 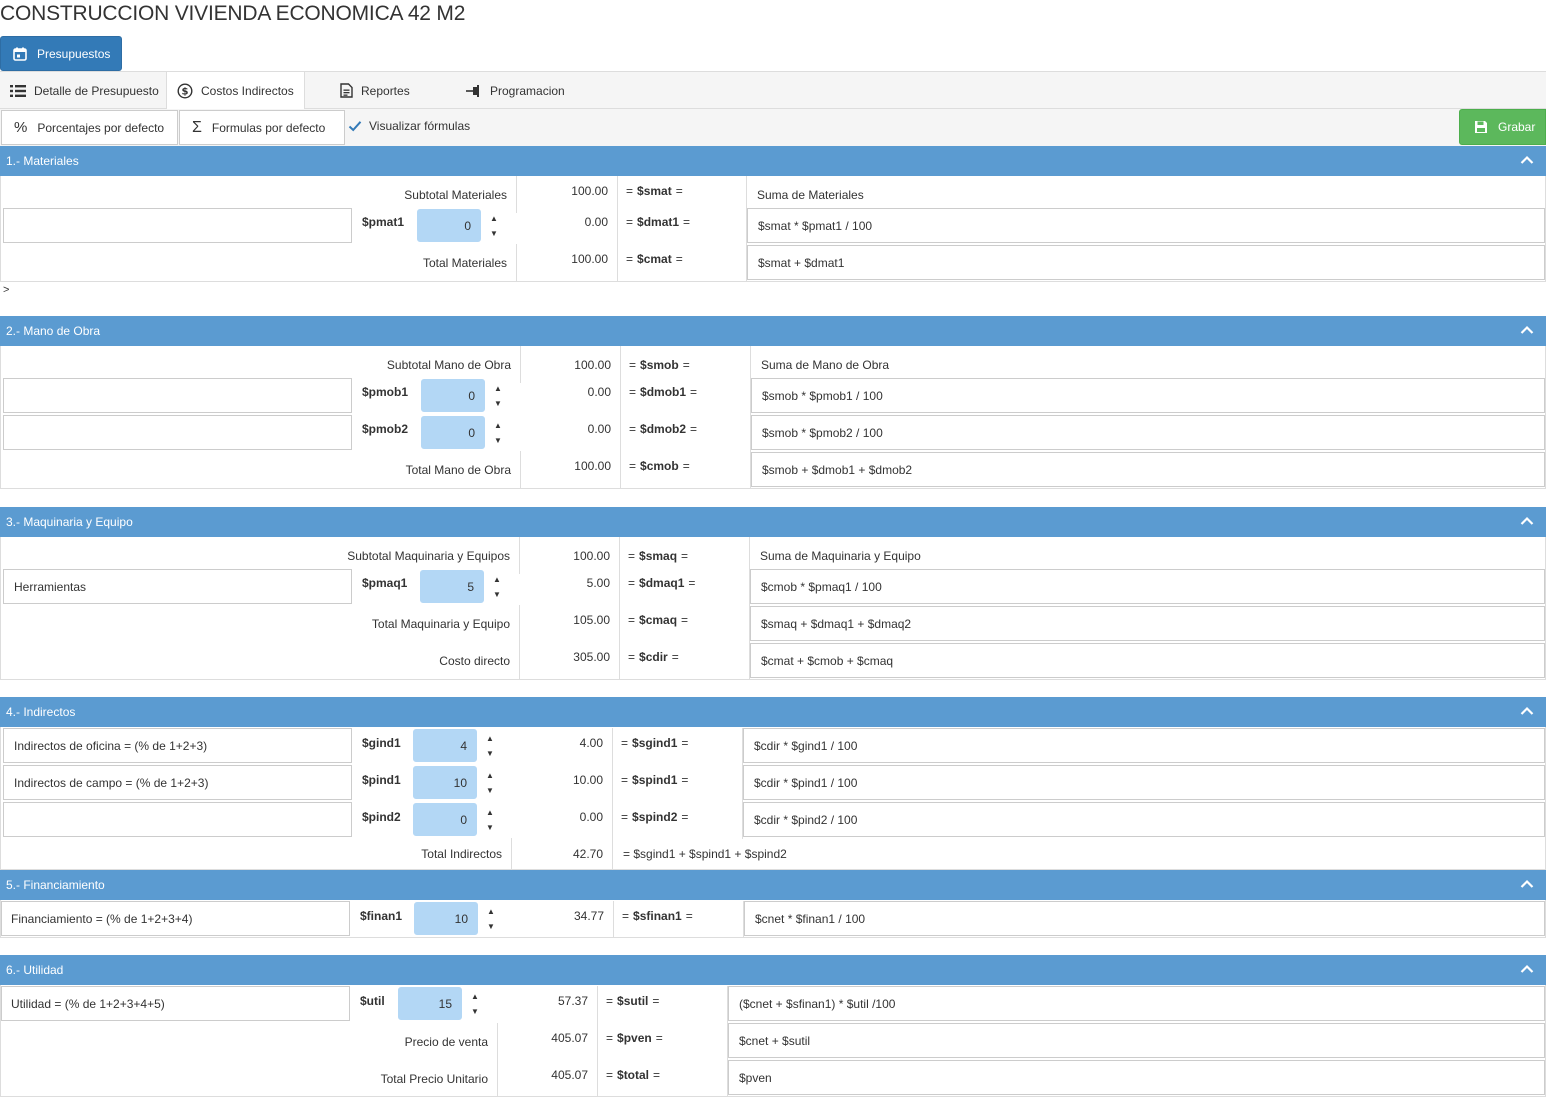 What do you see at coordinates (1148, 432) in the screenshot?
I see `formula-input: $smob * $pmob2 / 100` at bounding box center [1148, 432].